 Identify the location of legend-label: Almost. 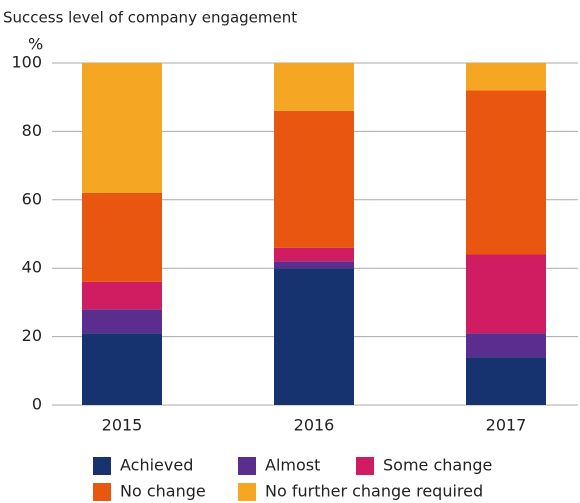
(292, 465).